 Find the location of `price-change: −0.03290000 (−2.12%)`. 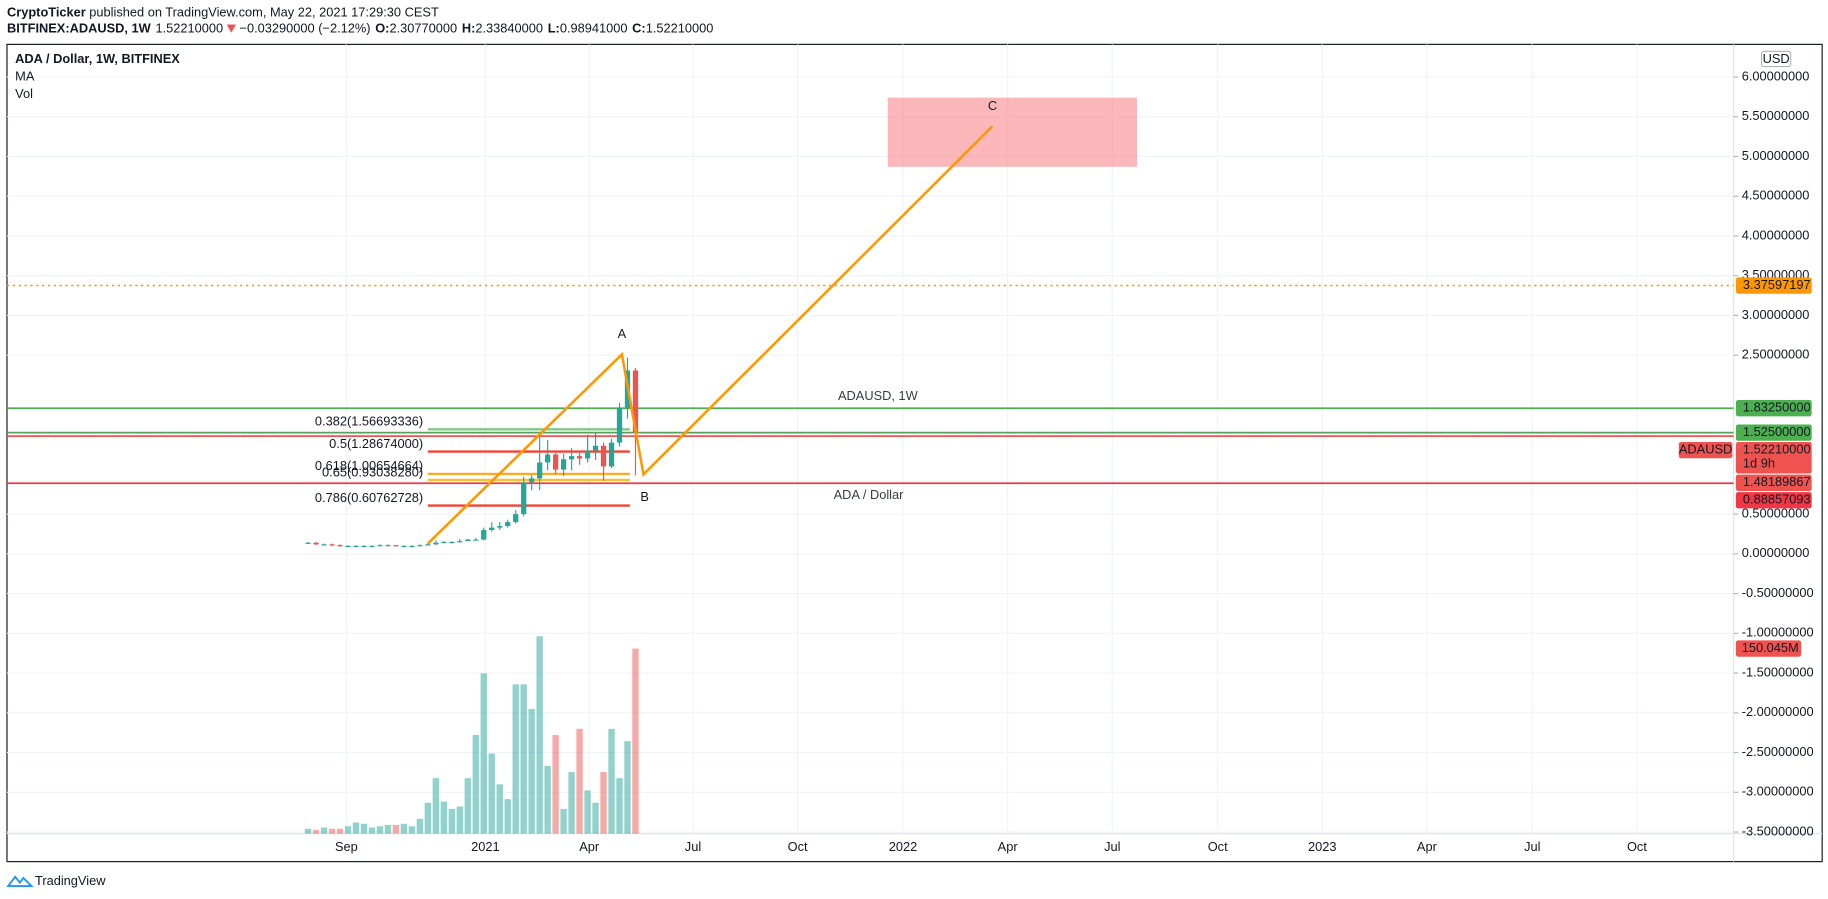

price-change: −0.03290000 (−2.12%) is located at coordinates (304, 28).